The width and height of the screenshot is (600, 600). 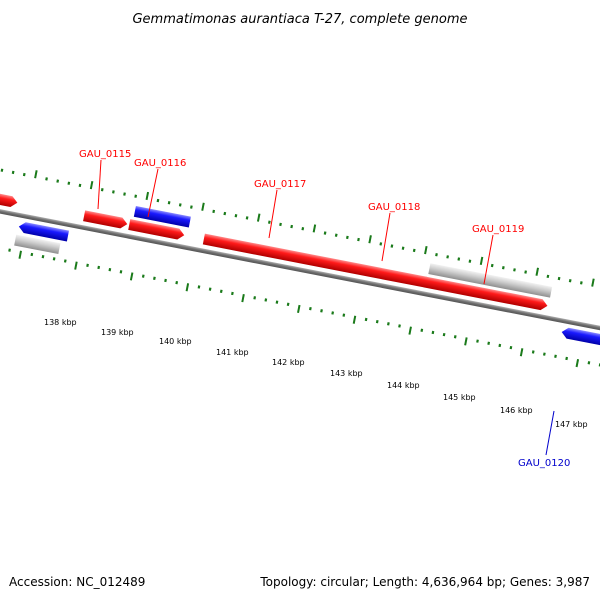 I want to click on gene-label-gau-0117: GAU_0117, so click(x=280, y=184).